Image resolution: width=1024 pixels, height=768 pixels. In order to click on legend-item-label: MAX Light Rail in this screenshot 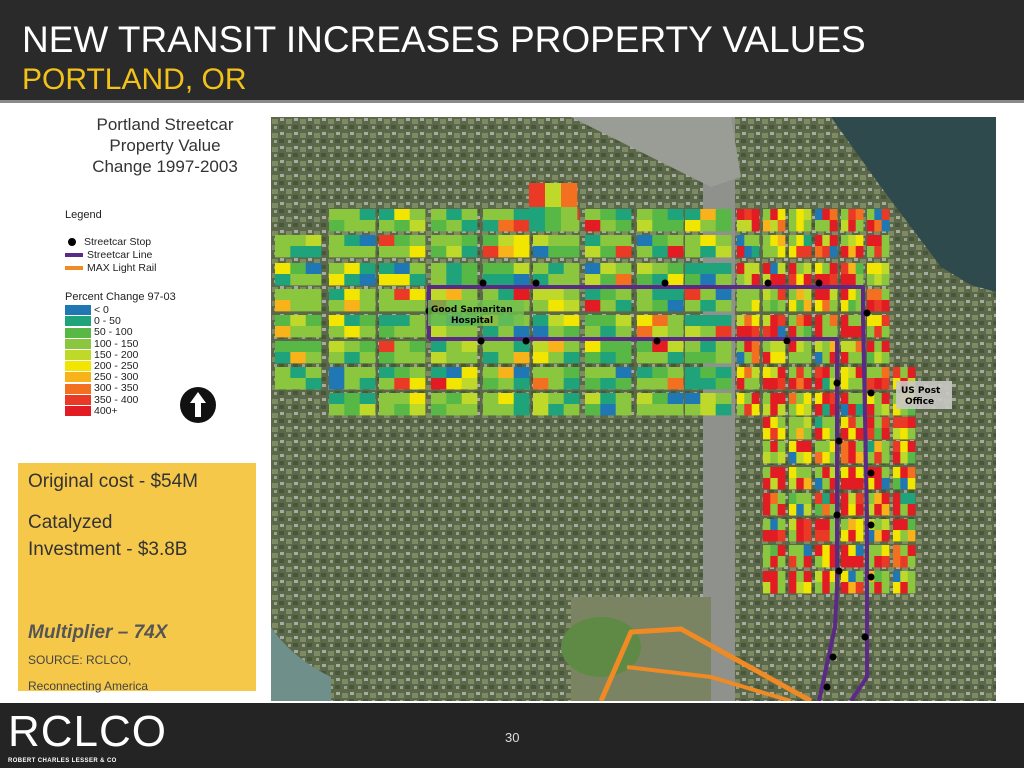, I will do `click(122, 268)`.